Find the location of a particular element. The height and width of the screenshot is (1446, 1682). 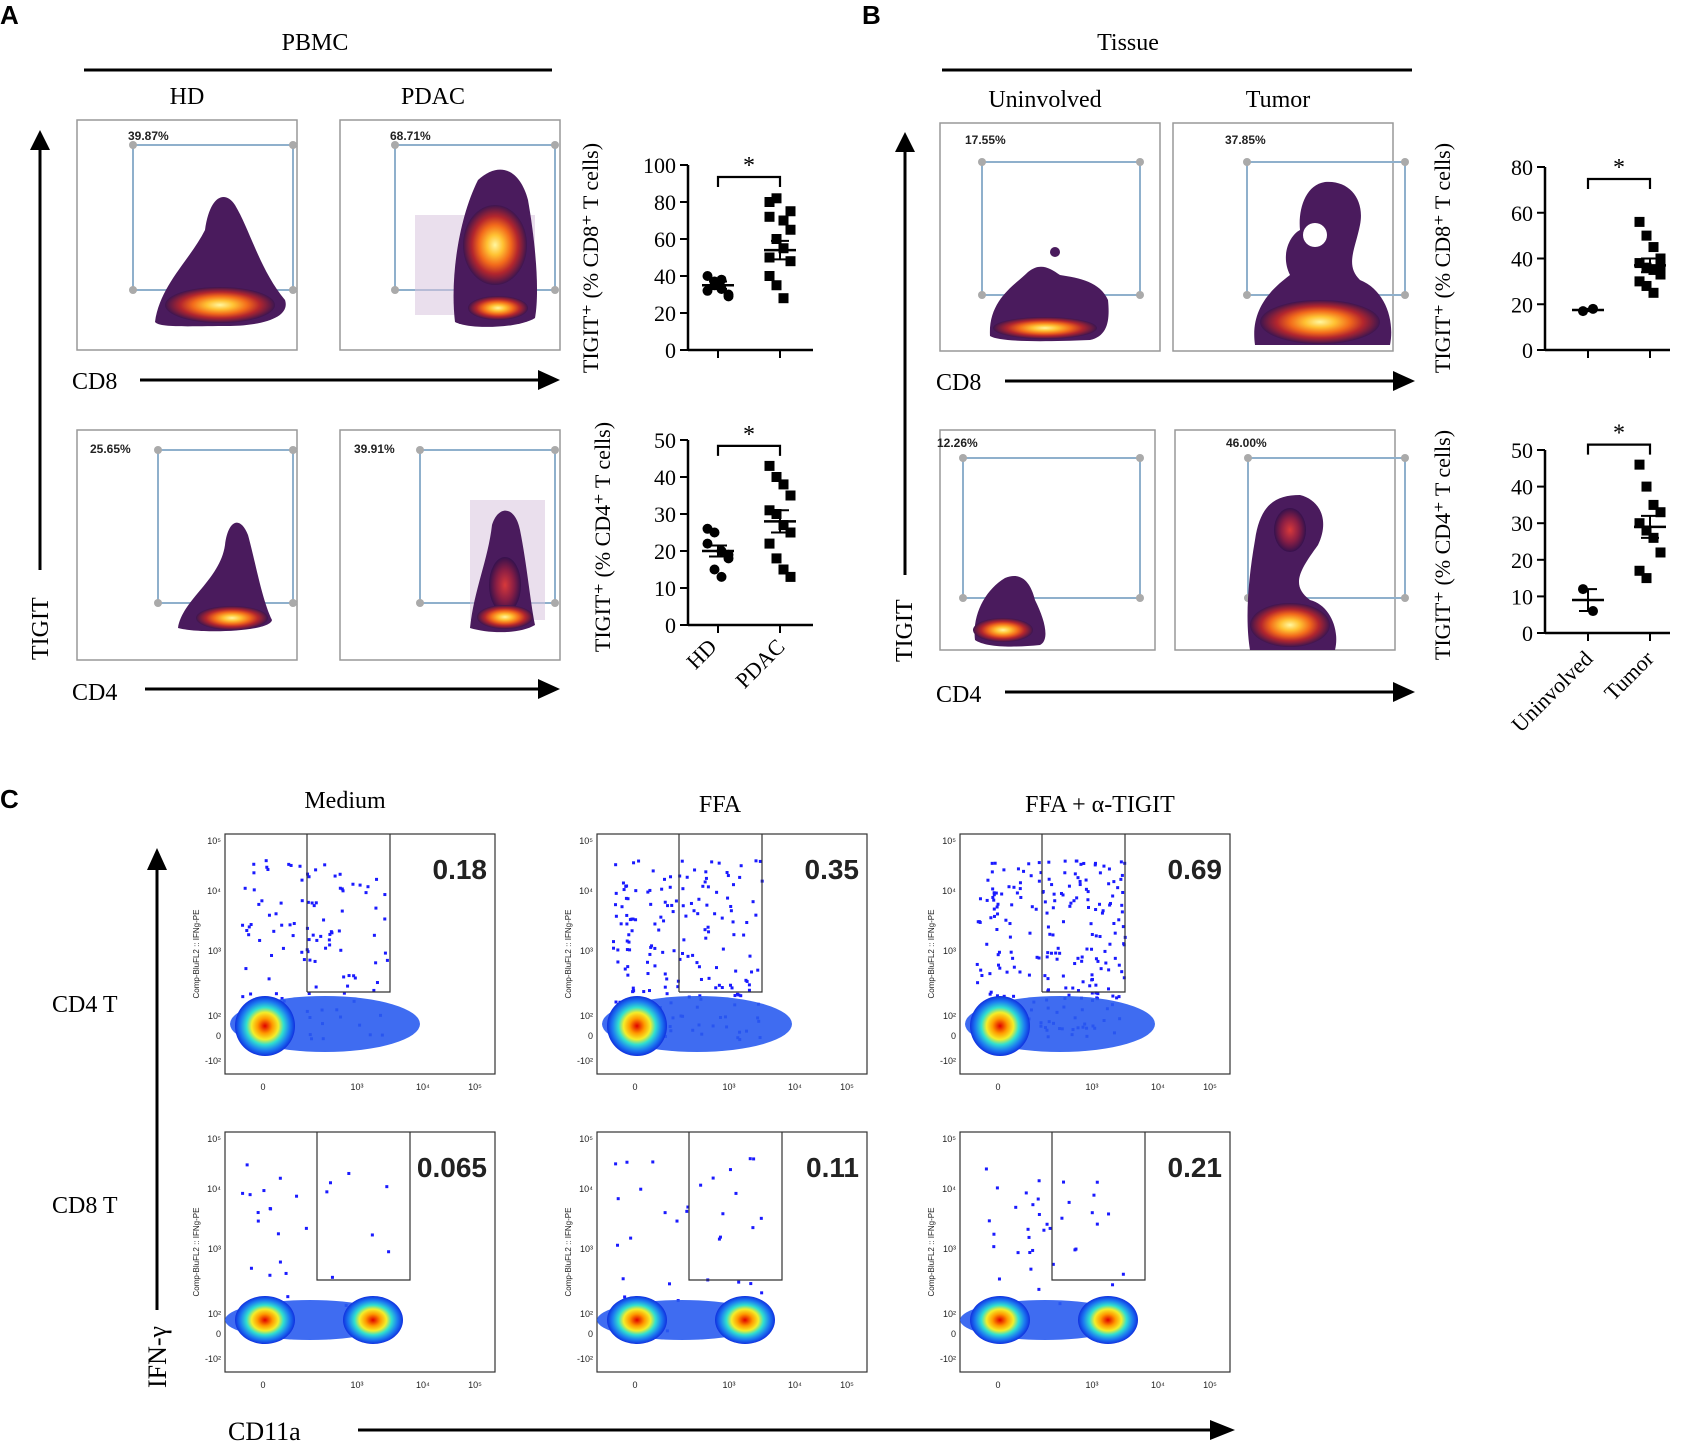

group-title-pbmc: PBMC is located at coordinates (315, 43).